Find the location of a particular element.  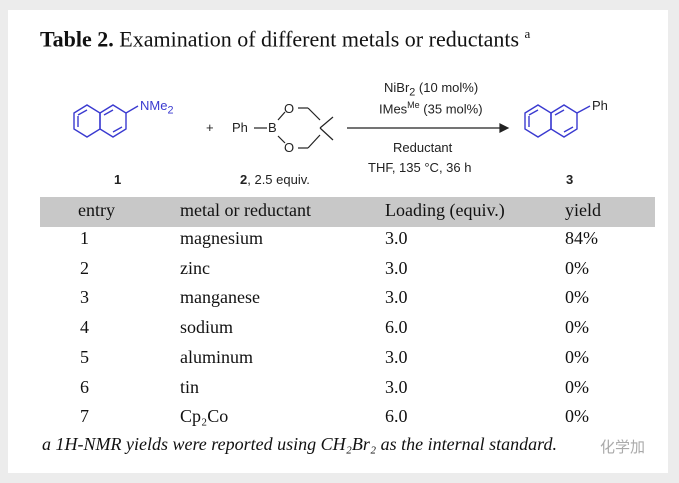

table-cell: 3 is located at coordinates (84, 297).